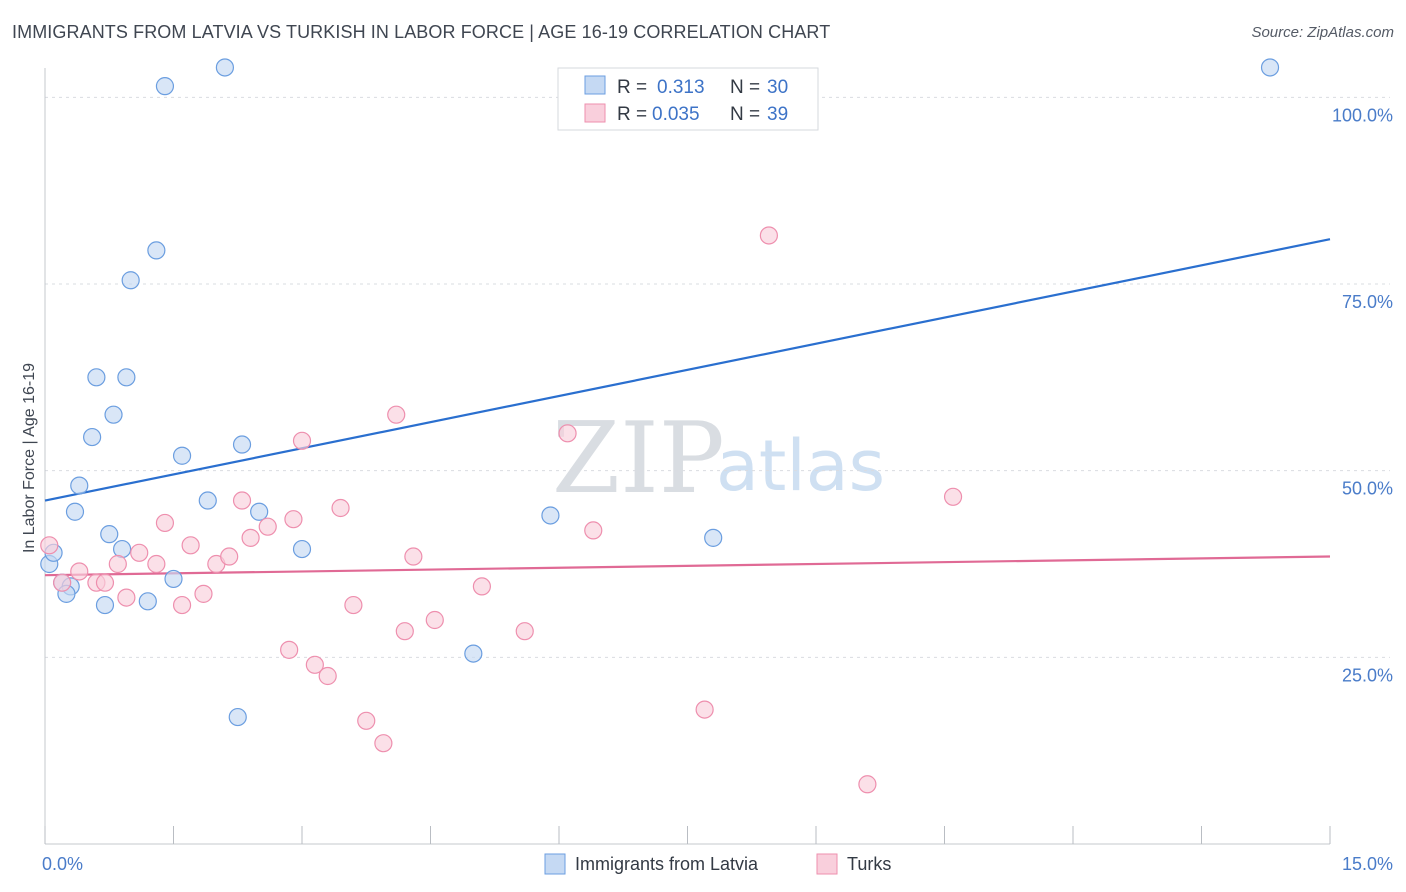 This screenshot has height=892, width=1406. I want to click on legend-r-label-latvia: R =, so click(632, 87).